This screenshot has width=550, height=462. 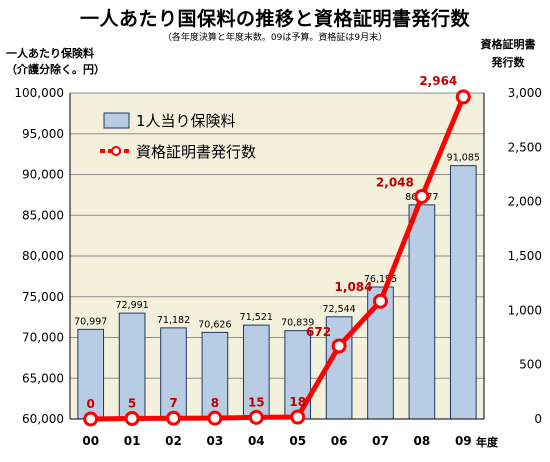 I want to click on right-tick-label: 3,000, so click(x=525, y=93).